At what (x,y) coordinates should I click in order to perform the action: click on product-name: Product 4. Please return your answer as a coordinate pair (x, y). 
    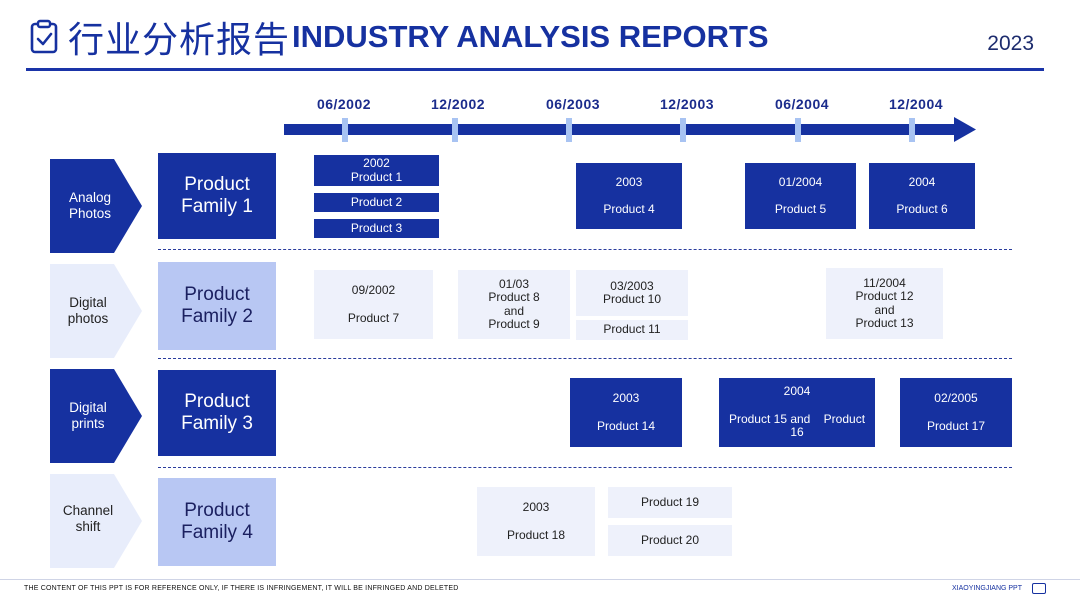
    Looking at the image, I should click on (629, 209).